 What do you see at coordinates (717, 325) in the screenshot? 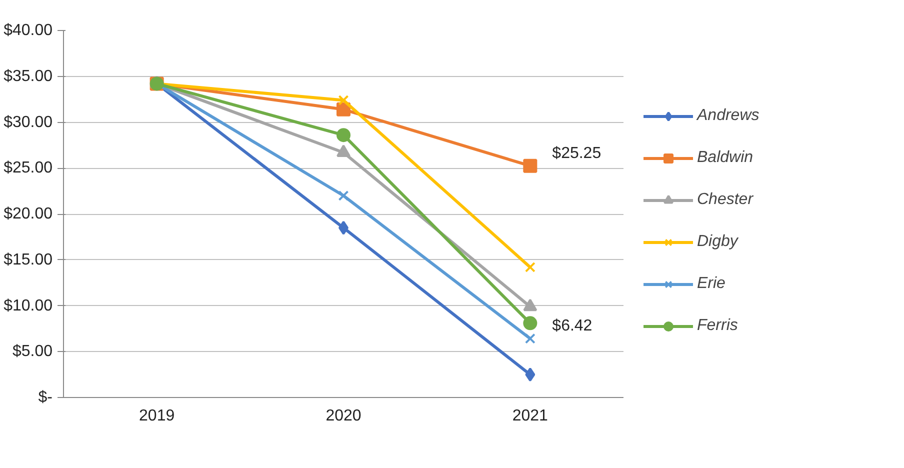
I see `legend-label: Ferris` at bounding box center [717, 325].